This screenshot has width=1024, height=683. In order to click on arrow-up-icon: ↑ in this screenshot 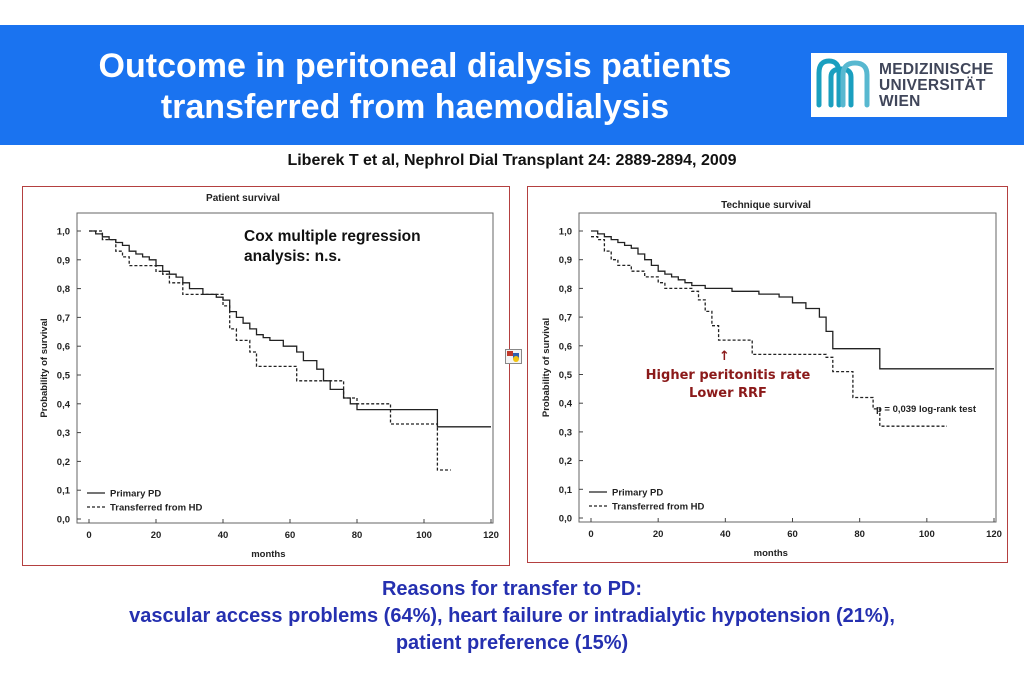, I will do `click(724, 356)`.